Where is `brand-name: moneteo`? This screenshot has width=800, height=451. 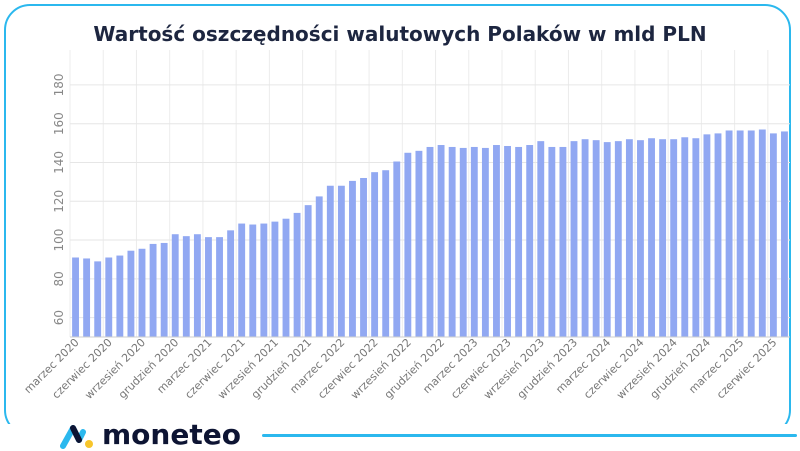
brand-name: moneteo is located at coordinates (171, 434).